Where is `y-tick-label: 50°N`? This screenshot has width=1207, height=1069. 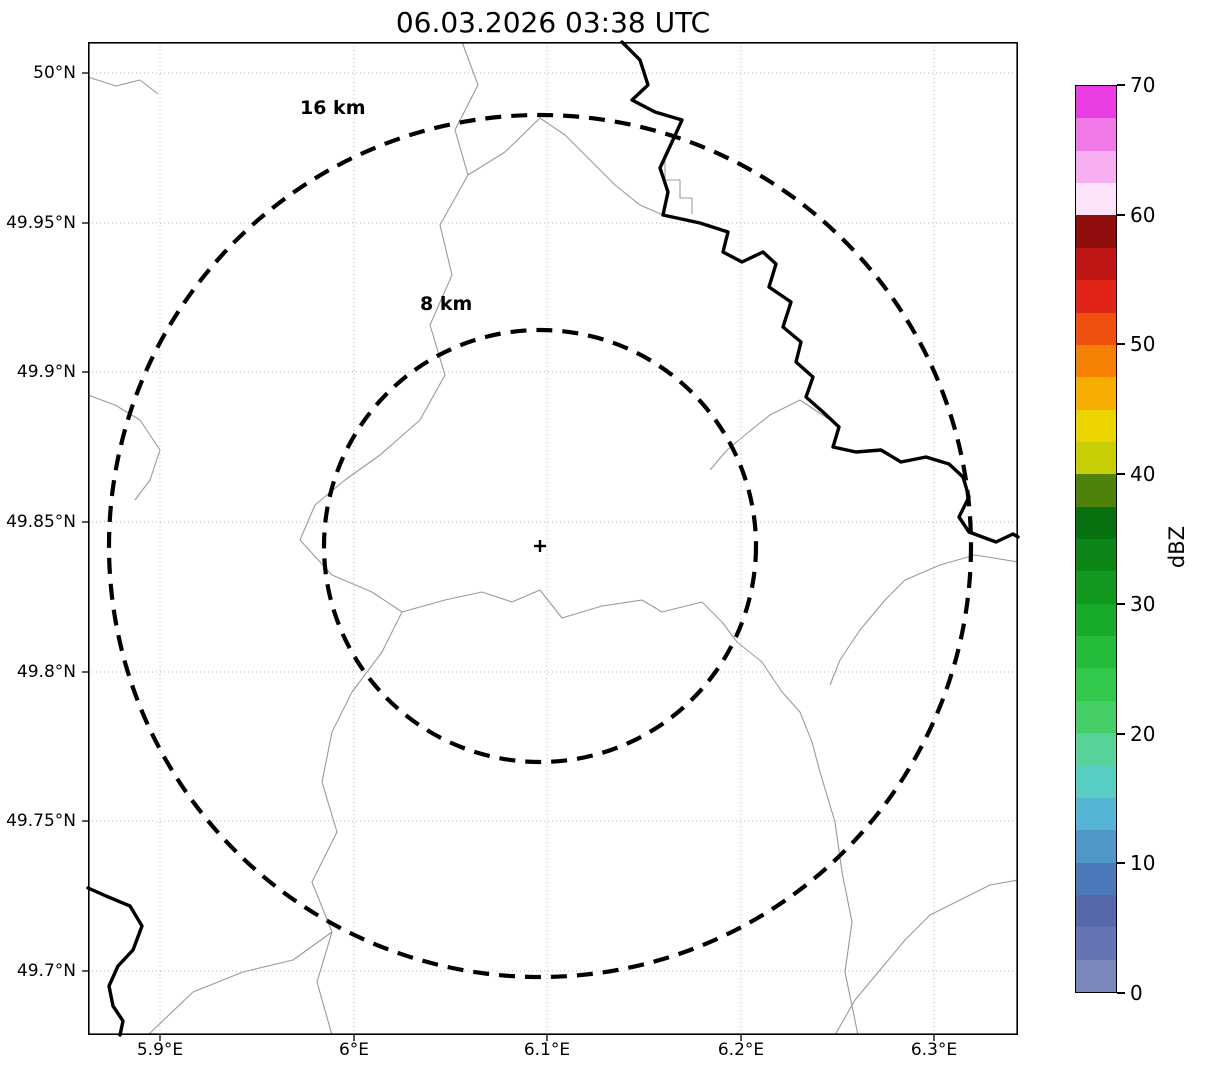 y-tick-label: 50°N is located at coordinates (54, 73).